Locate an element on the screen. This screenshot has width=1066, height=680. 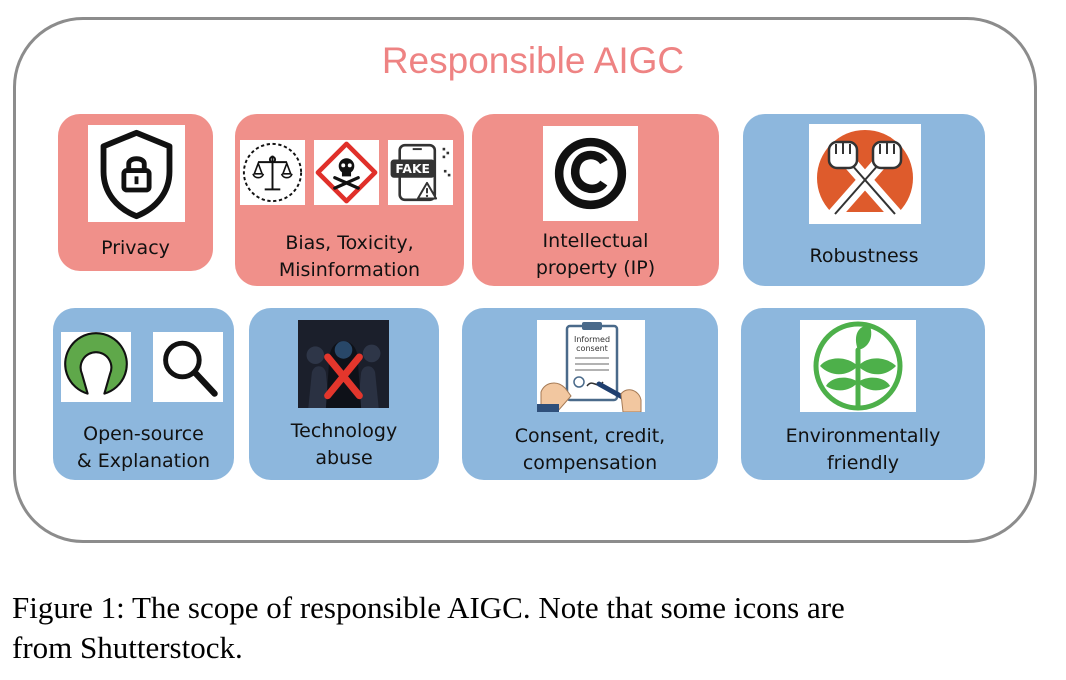
hacker-abuse-icon is located at coordinates (343, 364).